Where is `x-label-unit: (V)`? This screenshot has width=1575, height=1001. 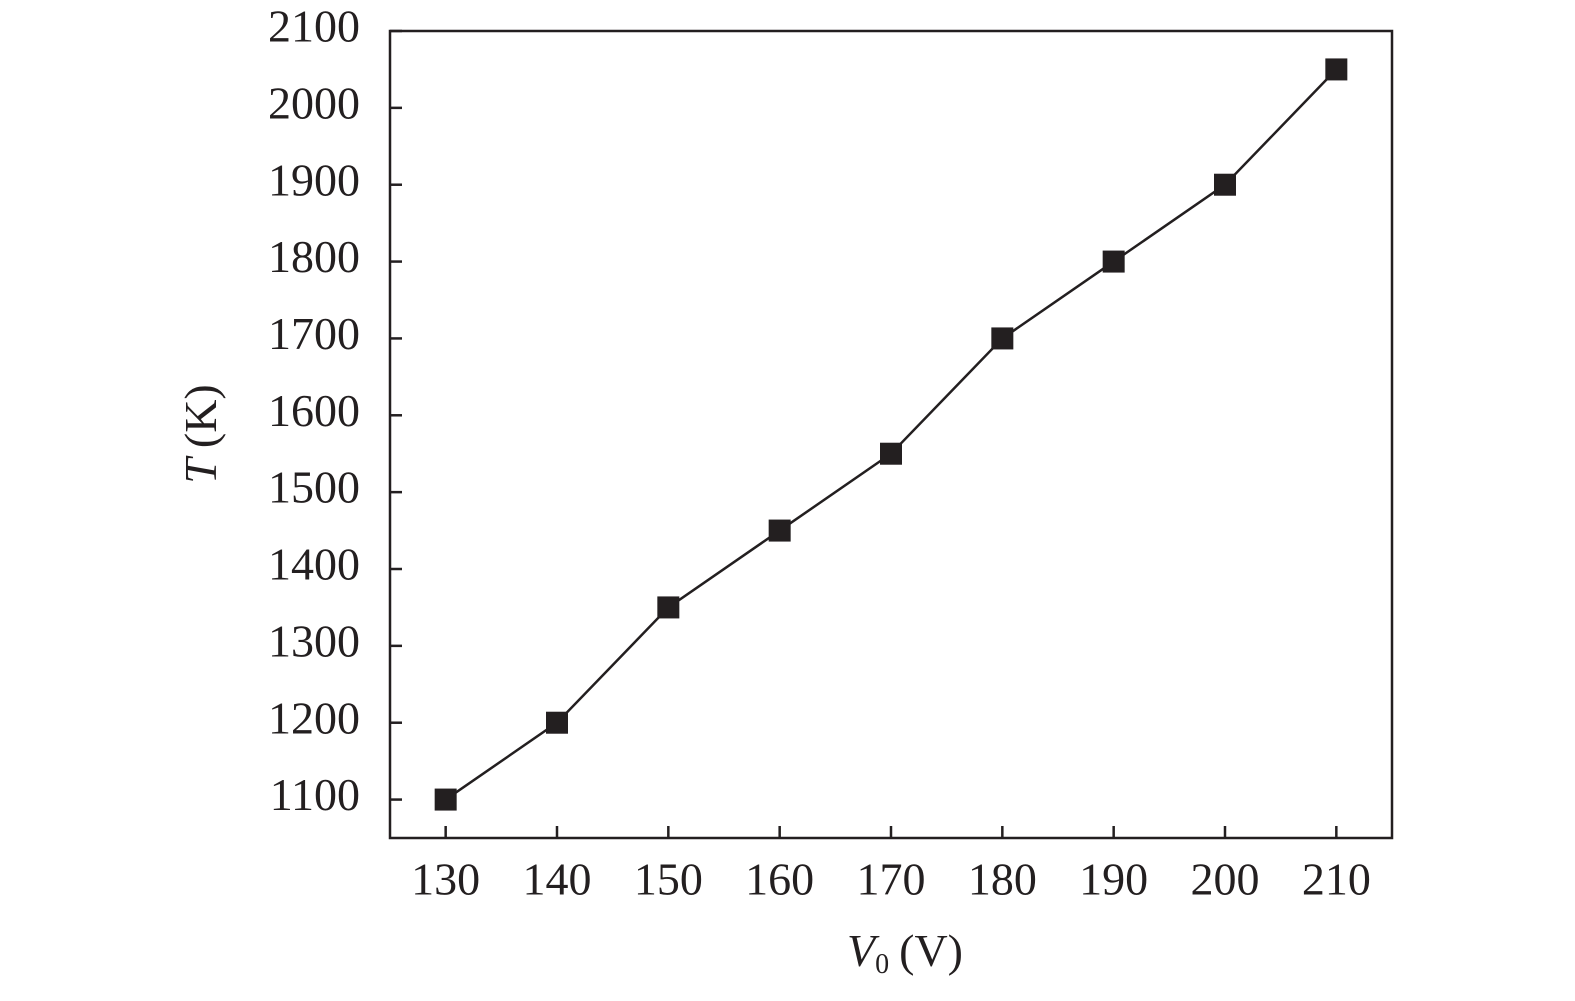
x-label-unit: (V) is located at coordinates (931, 950).